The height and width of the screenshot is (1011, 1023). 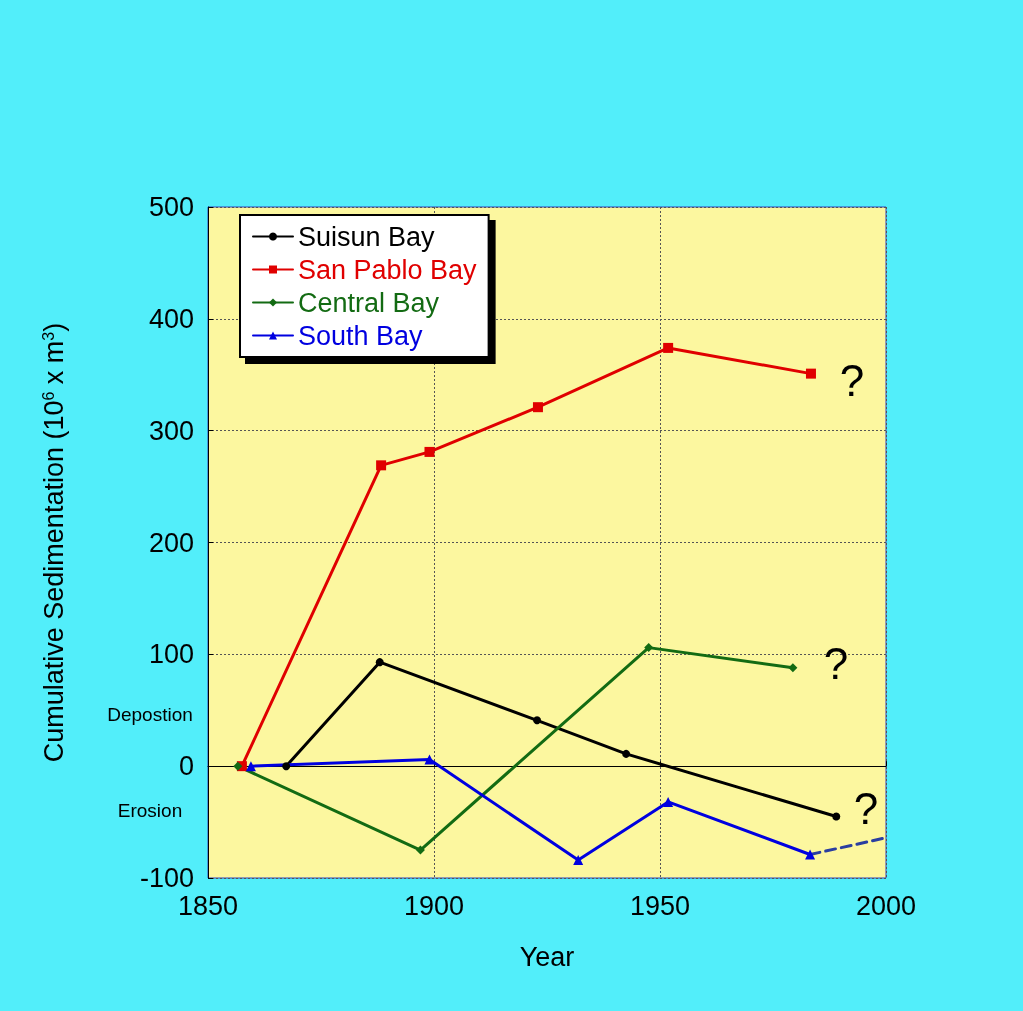 What do you see at coordinates (388, 269) in the screenshot?
I see `legend-label: San Pablo Bay` at bounding box center [388, 269].